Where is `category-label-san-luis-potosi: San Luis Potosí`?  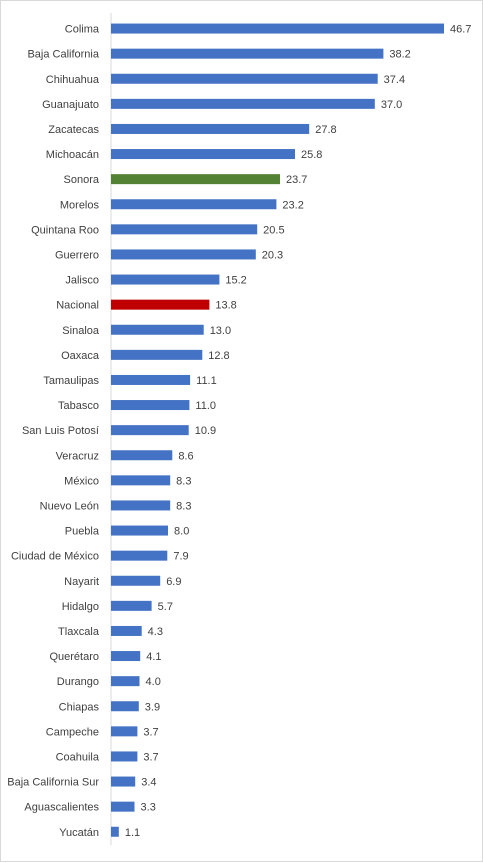
category-label-san-luis-potosi: San Luis Potosí is located at coordinates (60, 431).